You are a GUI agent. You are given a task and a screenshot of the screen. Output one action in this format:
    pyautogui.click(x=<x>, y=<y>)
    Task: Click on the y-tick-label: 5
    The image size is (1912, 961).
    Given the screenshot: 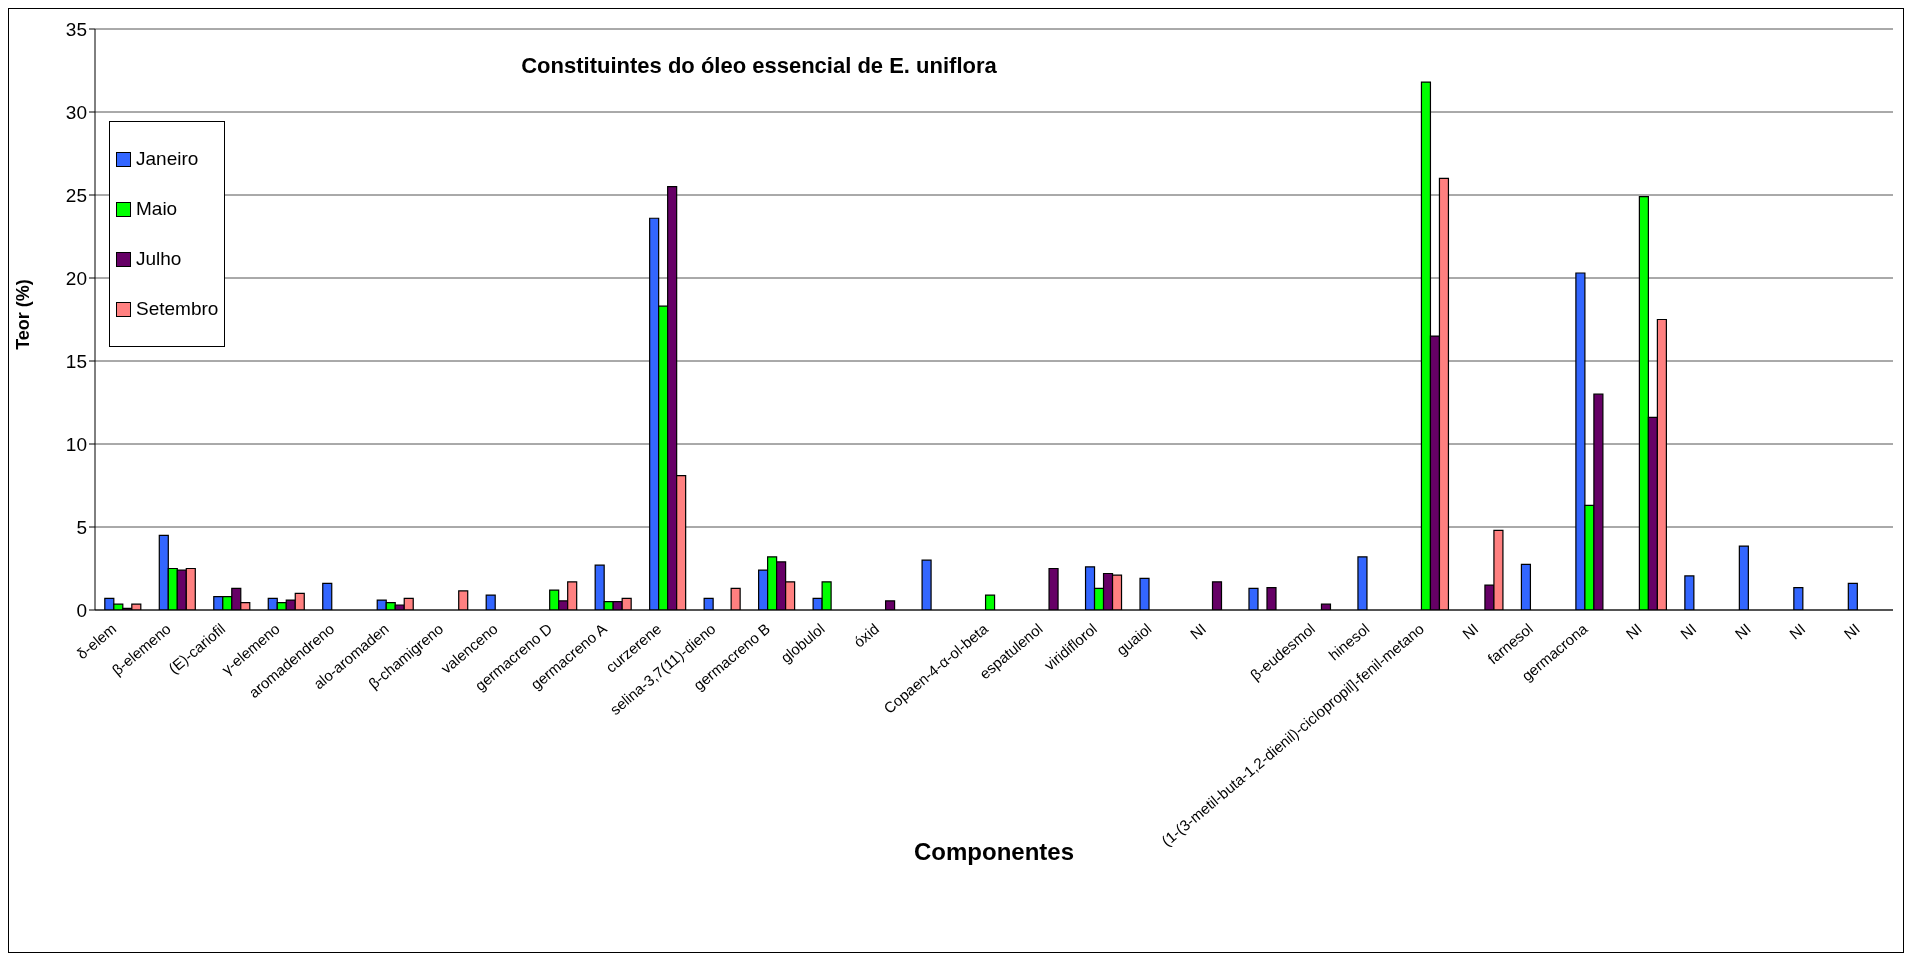 What is the action you would take?
    pyautogui.click(x=81, y=527)
    